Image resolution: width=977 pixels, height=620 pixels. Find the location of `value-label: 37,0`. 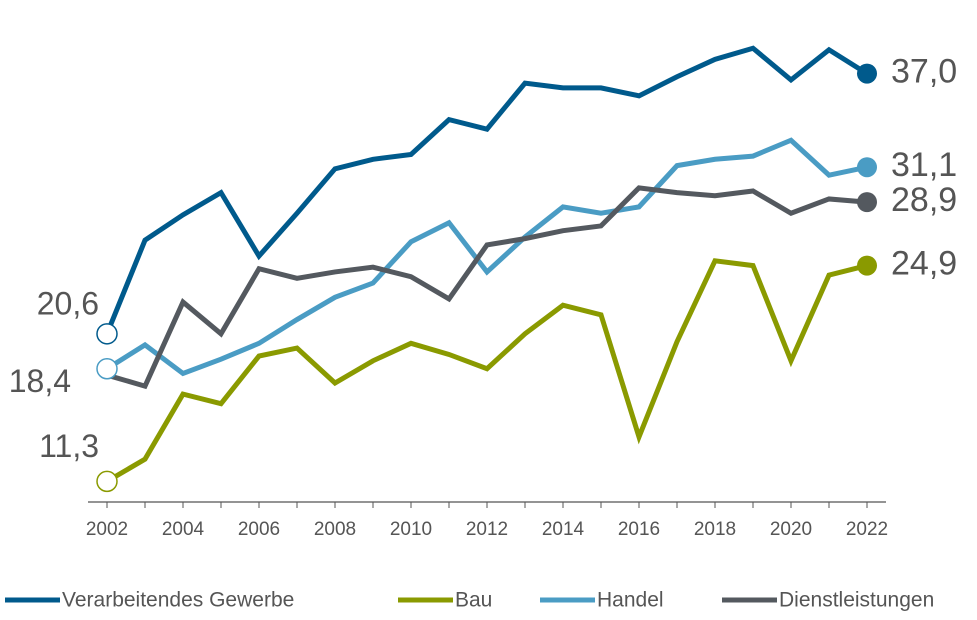

value-label: 37,0 is located at coordinates (924, 72).